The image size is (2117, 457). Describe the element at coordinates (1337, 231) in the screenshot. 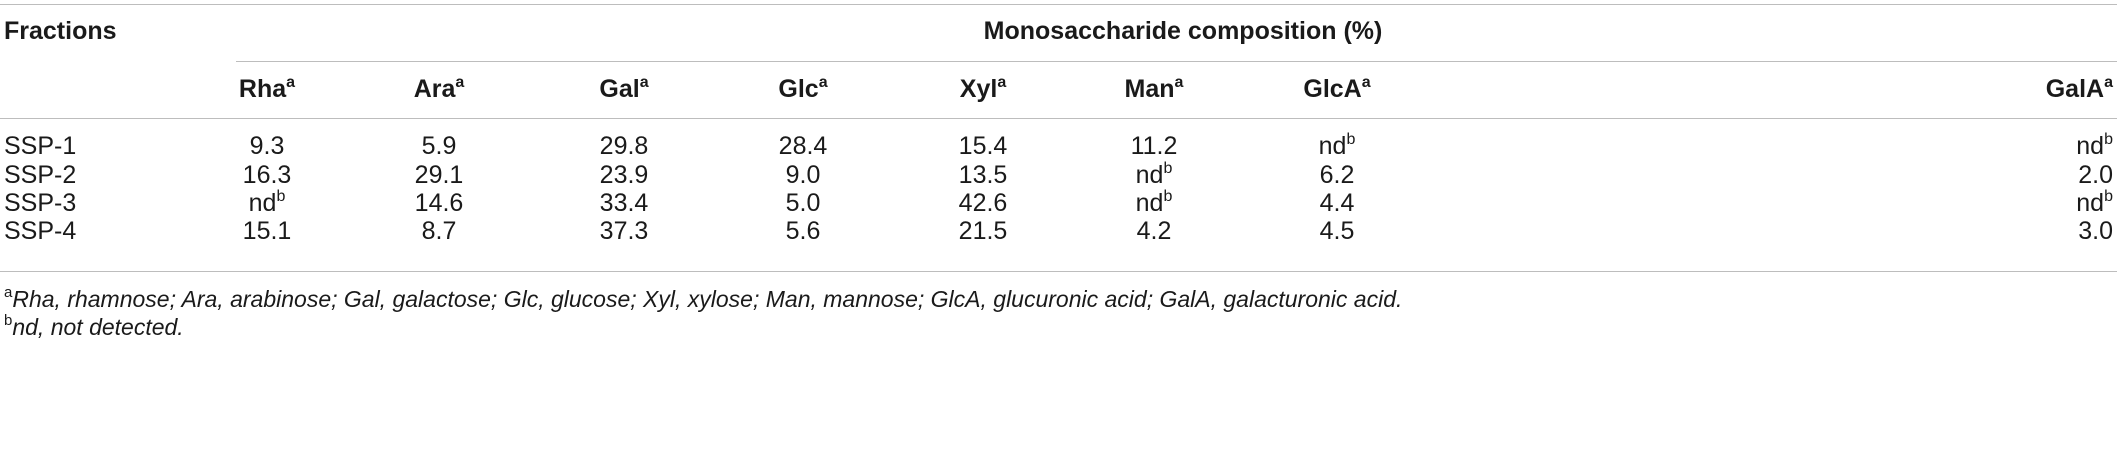

I see `table-cell: 4.5` at that location.